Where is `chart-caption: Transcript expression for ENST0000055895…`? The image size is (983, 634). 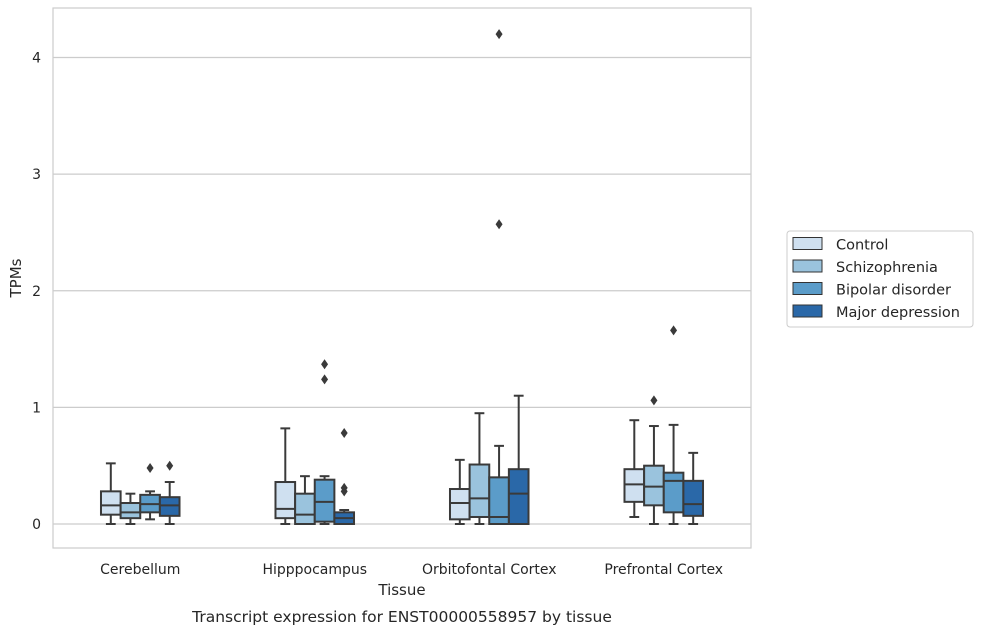
chart-caption: Transcript expression for ENST0000055895… is located at coordinates (401, 617).